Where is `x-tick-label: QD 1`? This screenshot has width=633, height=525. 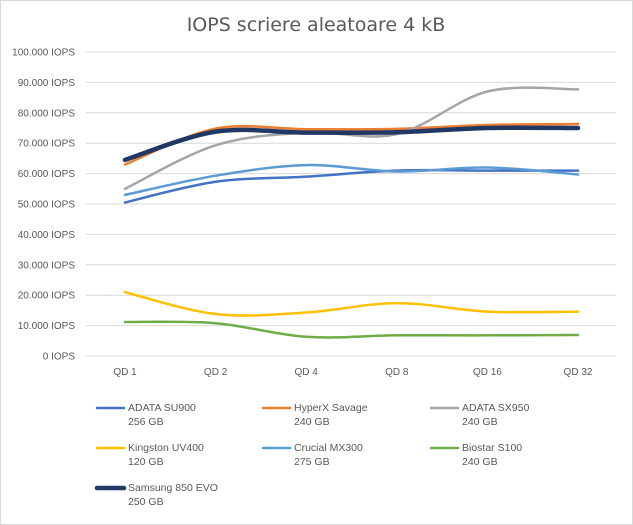
x-tick-label: QD 1 is located at coordinates (125, 372).